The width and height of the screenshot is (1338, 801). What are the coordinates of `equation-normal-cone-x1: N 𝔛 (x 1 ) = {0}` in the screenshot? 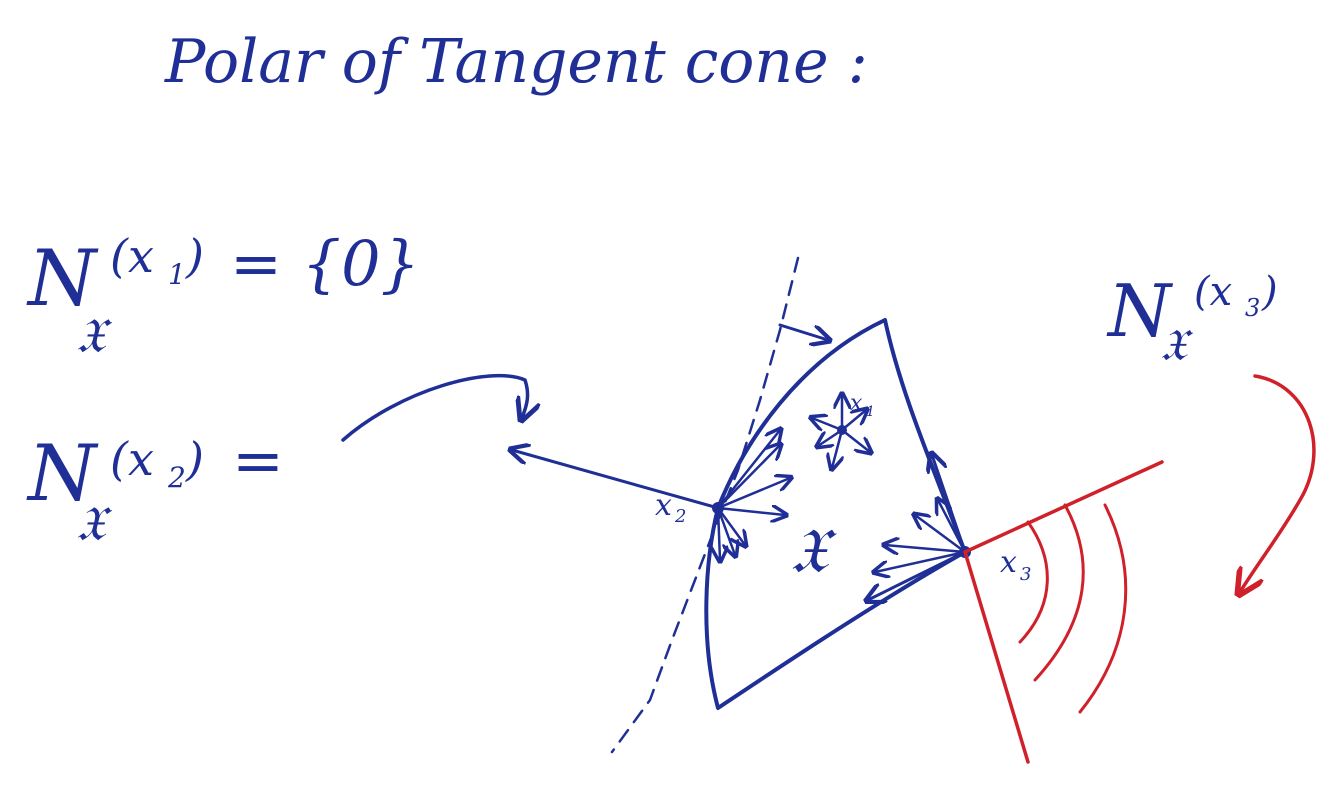 It's located at (223, 295).